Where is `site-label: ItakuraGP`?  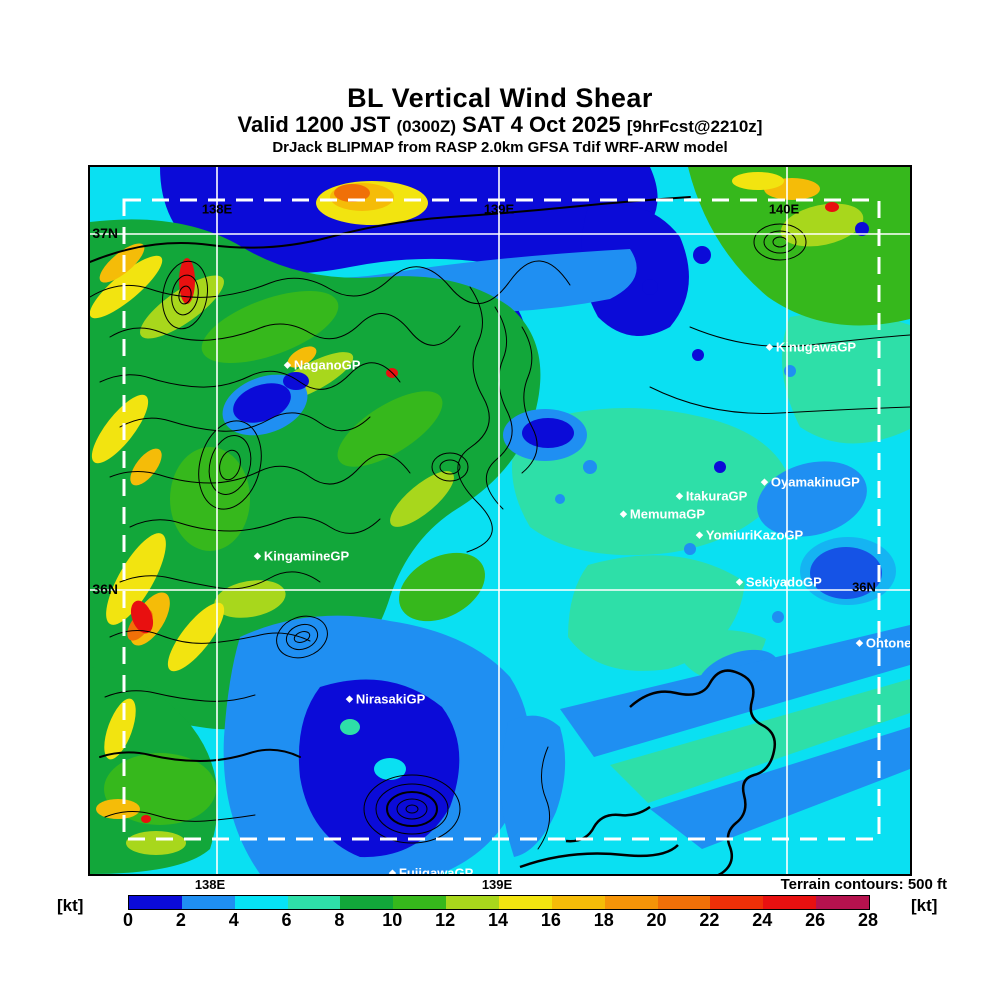 site-label: ItakuraGP is located at coordinates (716, 496).